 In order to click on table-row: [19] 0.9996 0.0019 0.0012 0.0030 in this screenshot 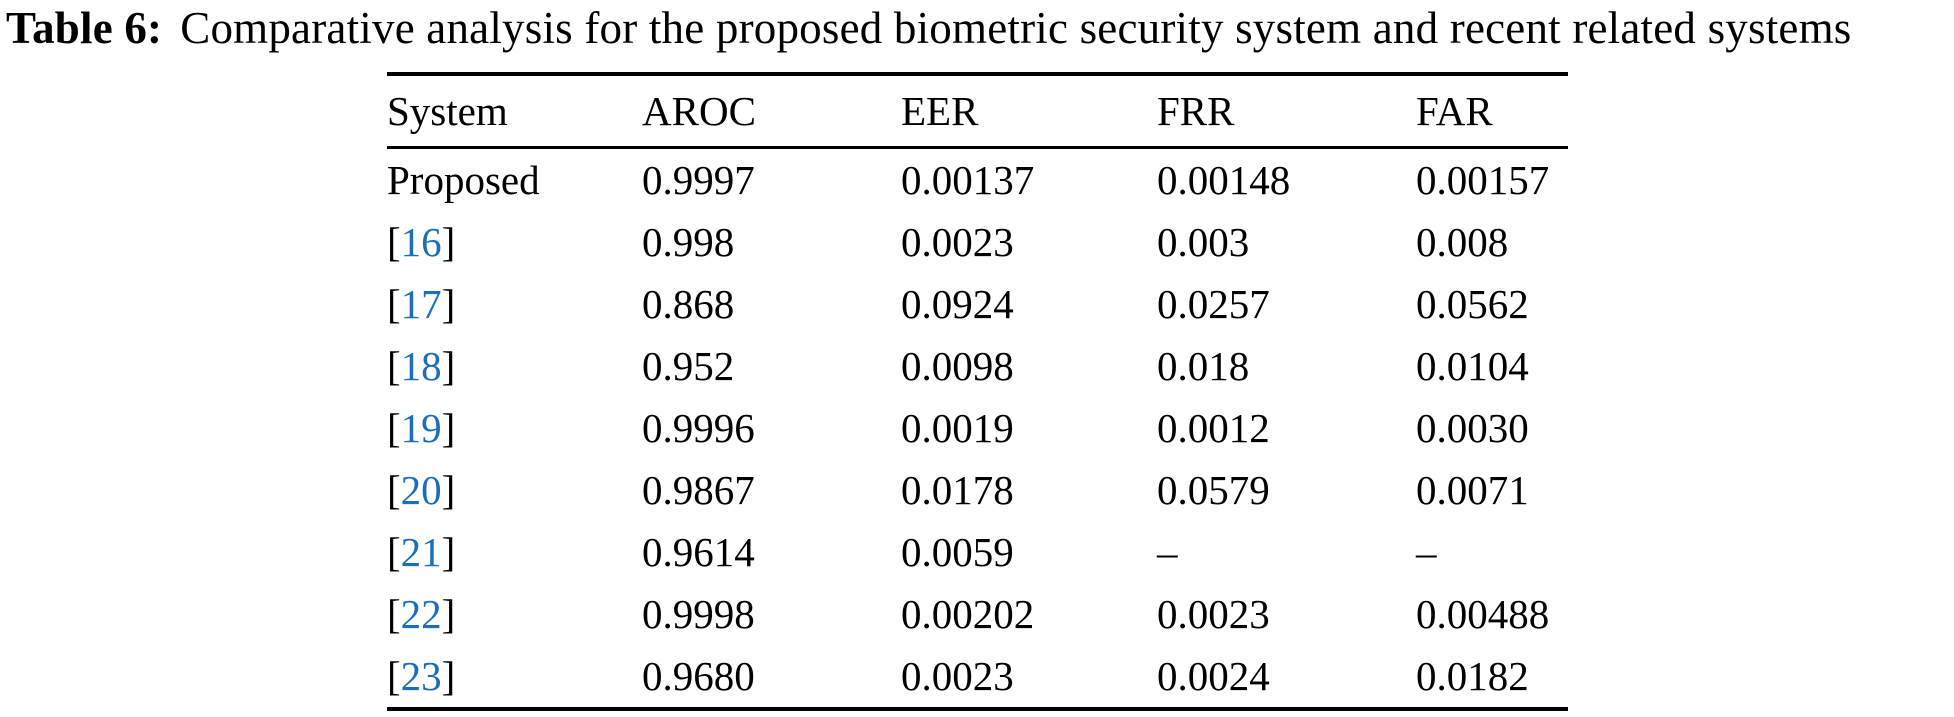, I will do `click(977, 428)`.